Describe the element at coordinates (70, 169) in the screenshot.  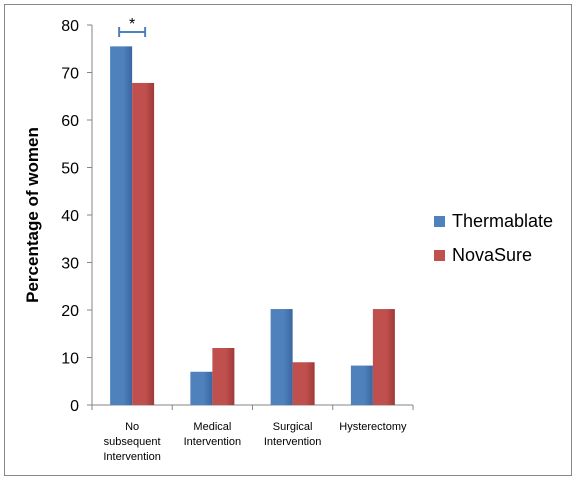
I see `y-tick-label: 50` at that location.